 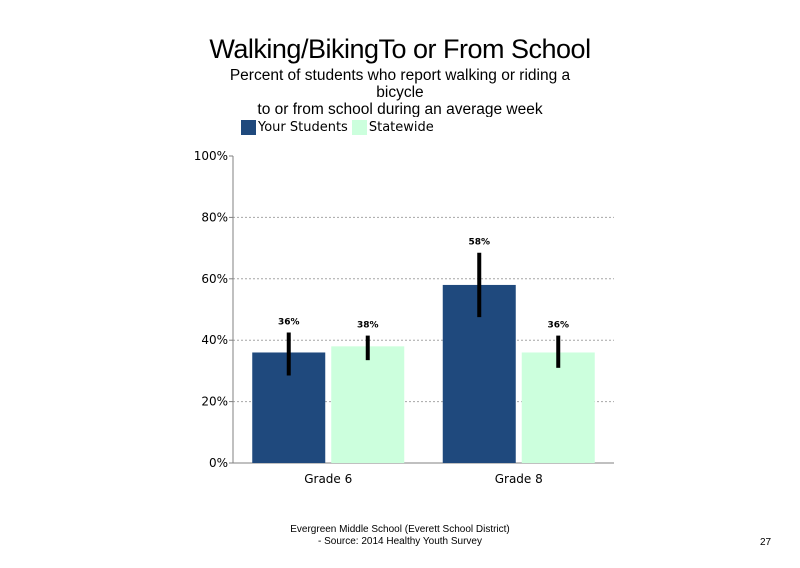 I want to click on y-tick-label: 100%, so click(x=211, y=156).